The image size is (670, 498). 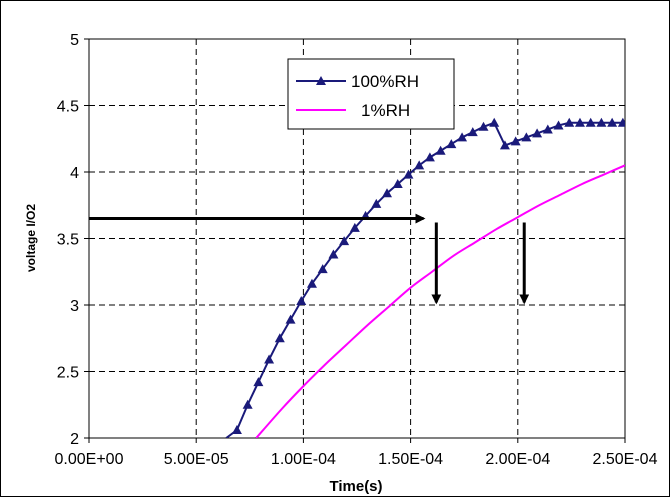 What do you see at coordinates (74, 173) in the screenshot?
I see `y-tick-label: 4` at bounding box center [74, 173].